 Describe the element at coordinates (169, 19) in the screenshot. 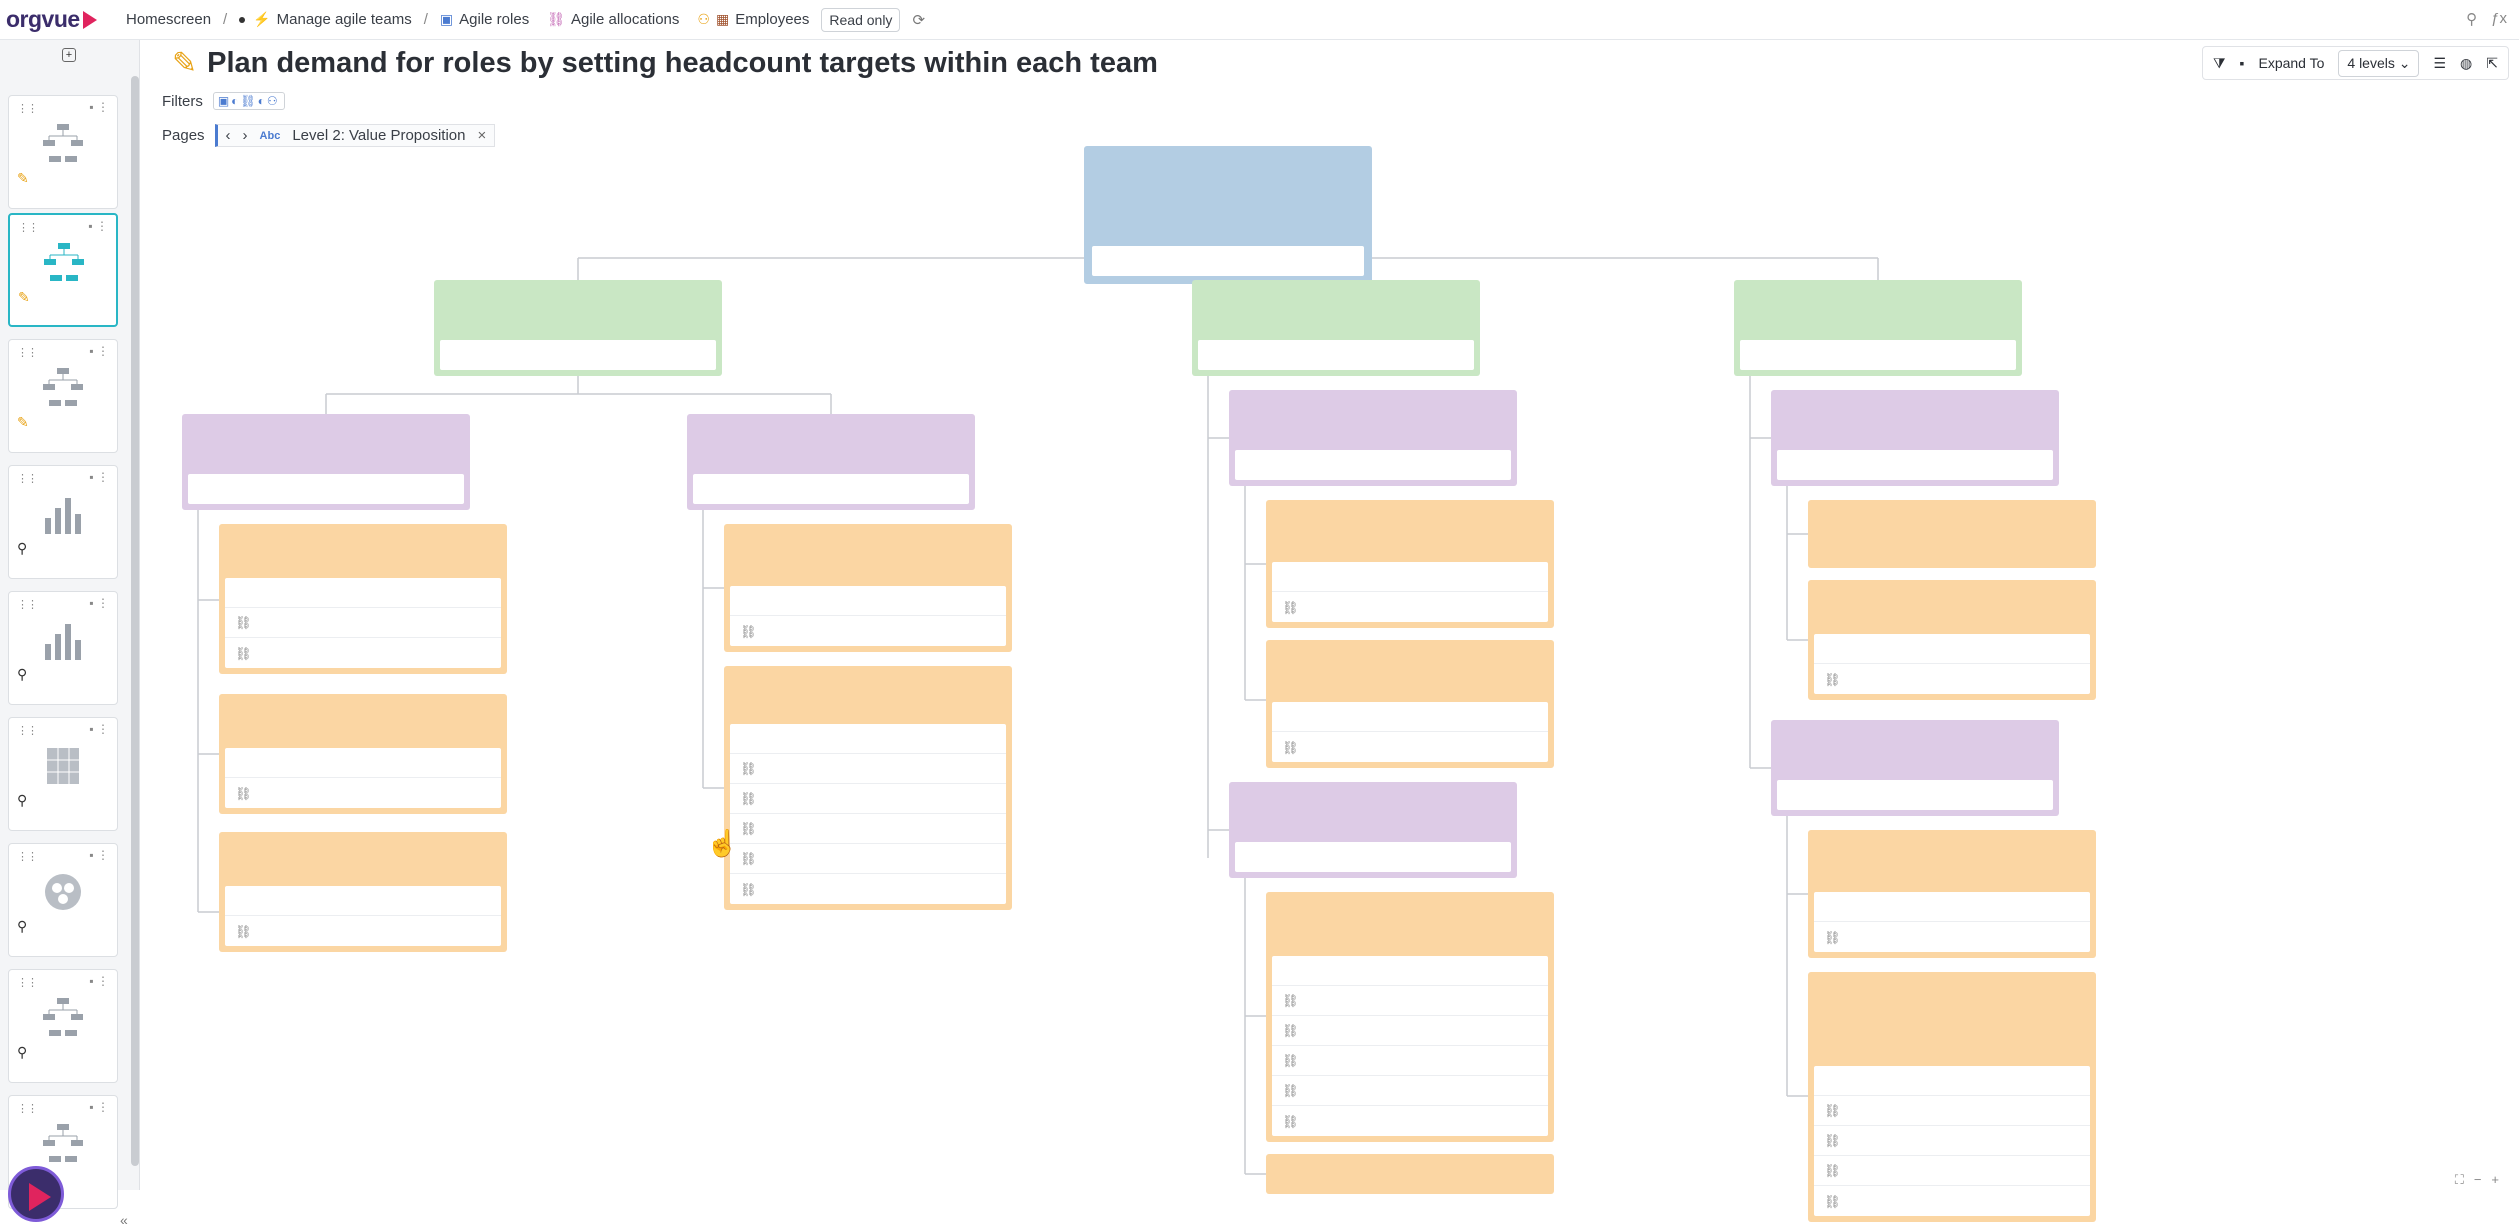

I see `breadcrumb-homescreen: Homescreen` at that location.